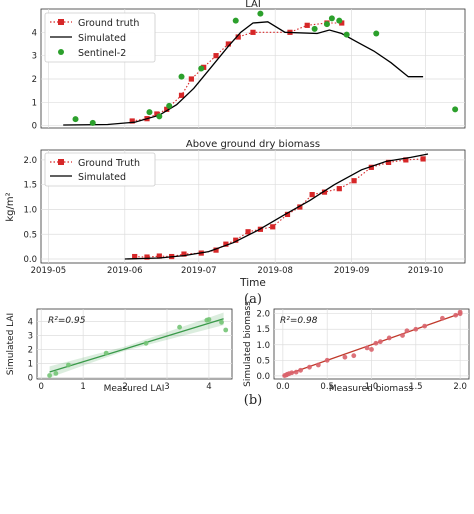 Image resolution: width=474 pixels, height=514 pixels. What do you see at coordinates (67, 321) in the screenshot?
I see `lai-scatter-r2: R²=0.95` at bounding box center [67, 321].